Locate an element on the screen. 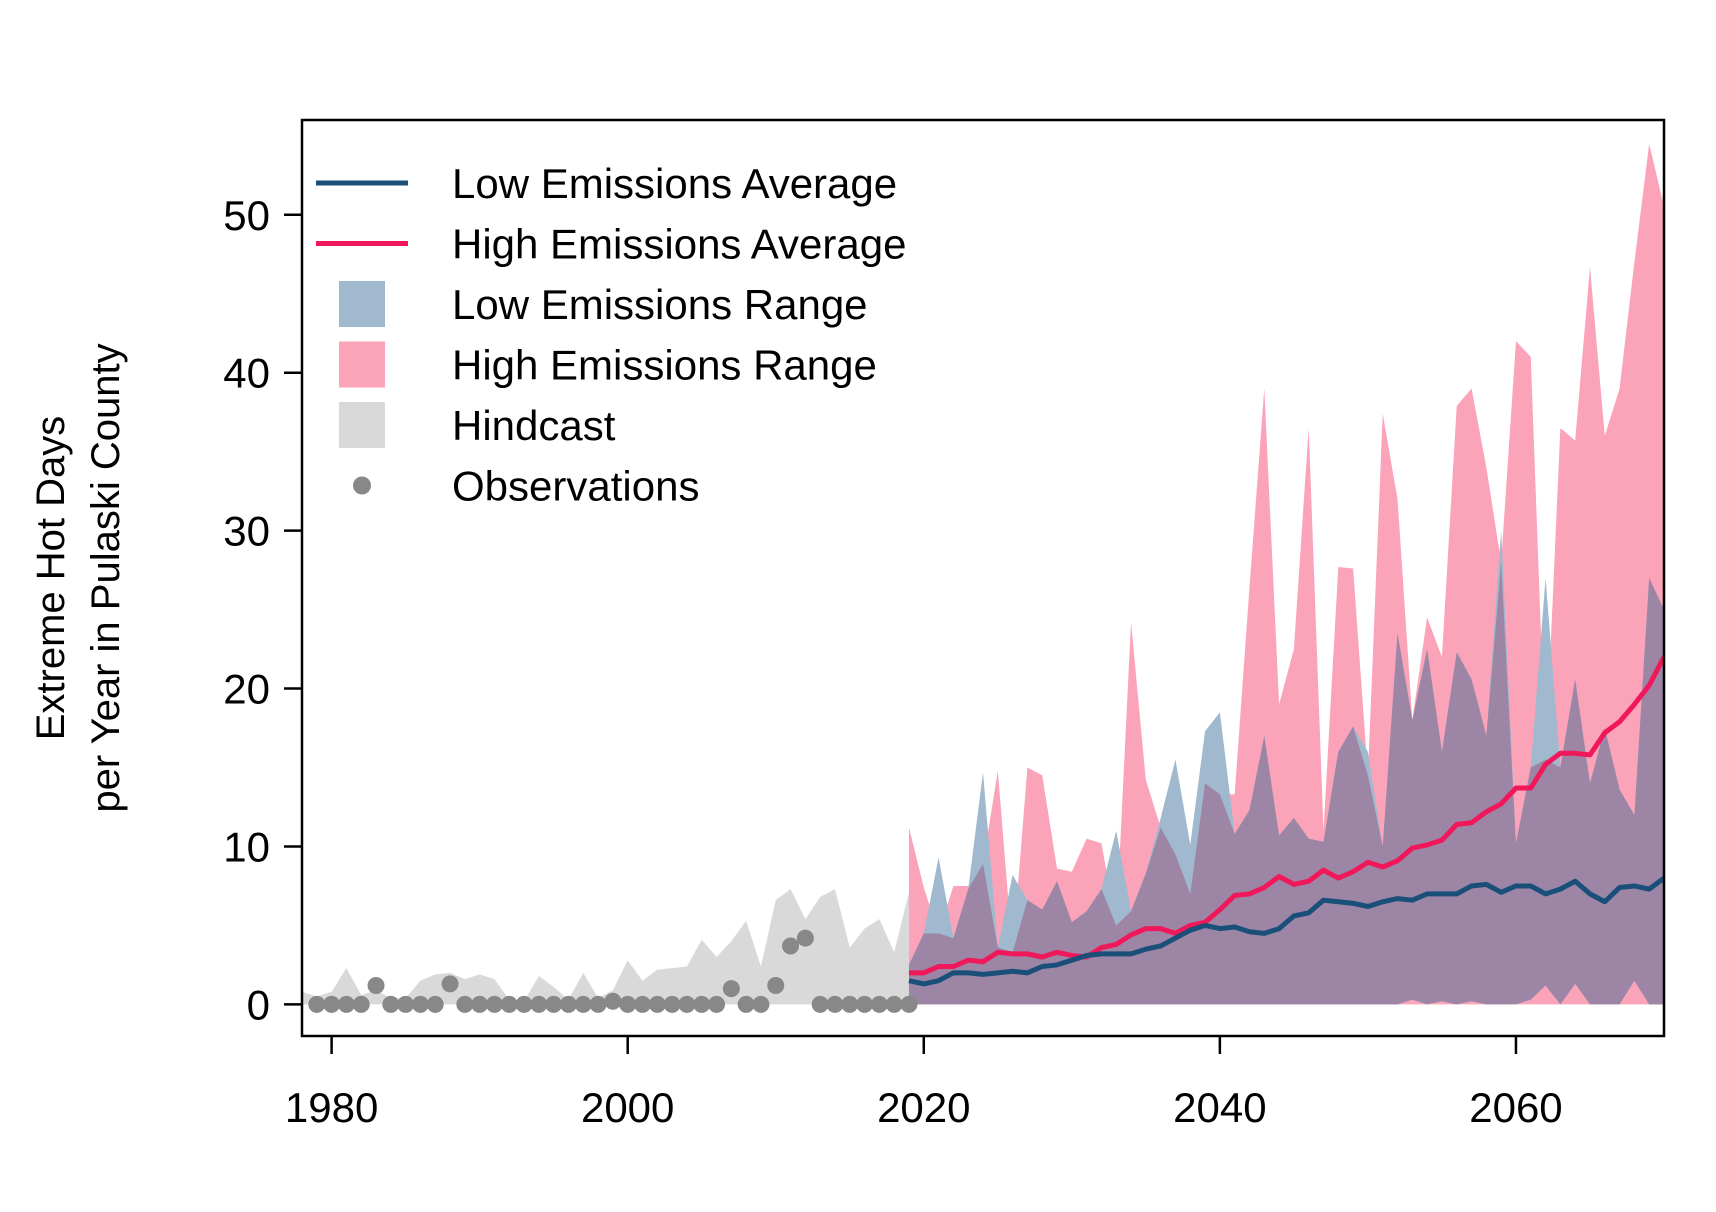 The image size is (1716, 1212). x-tick-label: 1980 is located at coordinates (331, 1107).